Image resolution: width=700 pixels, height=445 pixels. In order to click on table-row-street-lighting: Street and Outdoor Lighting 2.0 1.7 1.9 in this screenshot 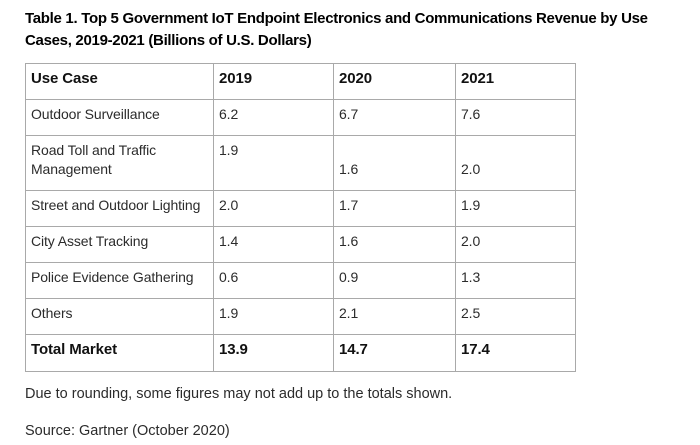, I will do `click(300, 208)`.